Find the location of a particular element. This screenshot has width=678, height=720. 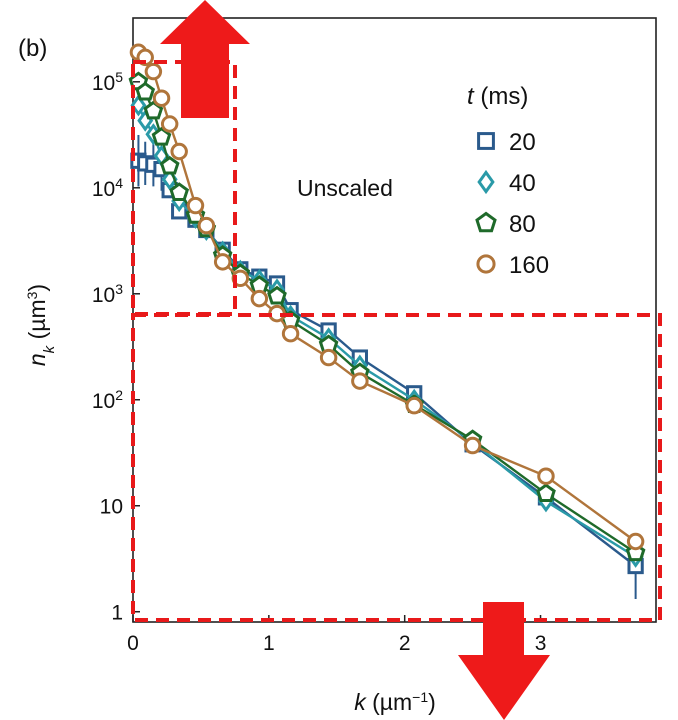

legend-label-80: 80 is located at coordinates (522, 224).